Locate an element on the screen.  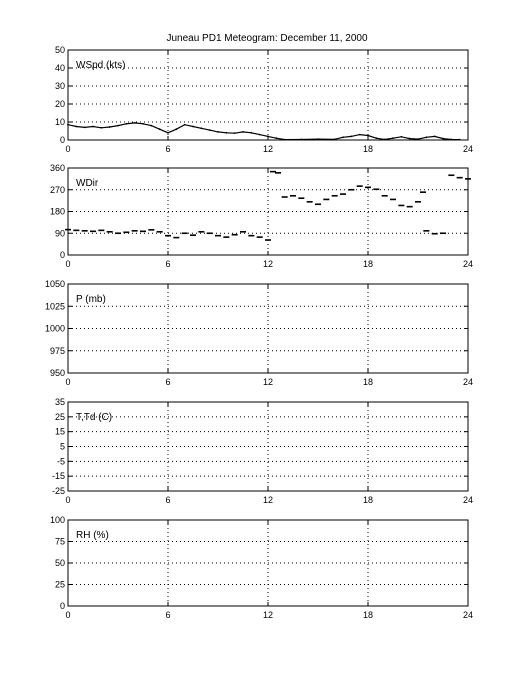
y-tick-label: 950 is located at coordinates (57, 373).